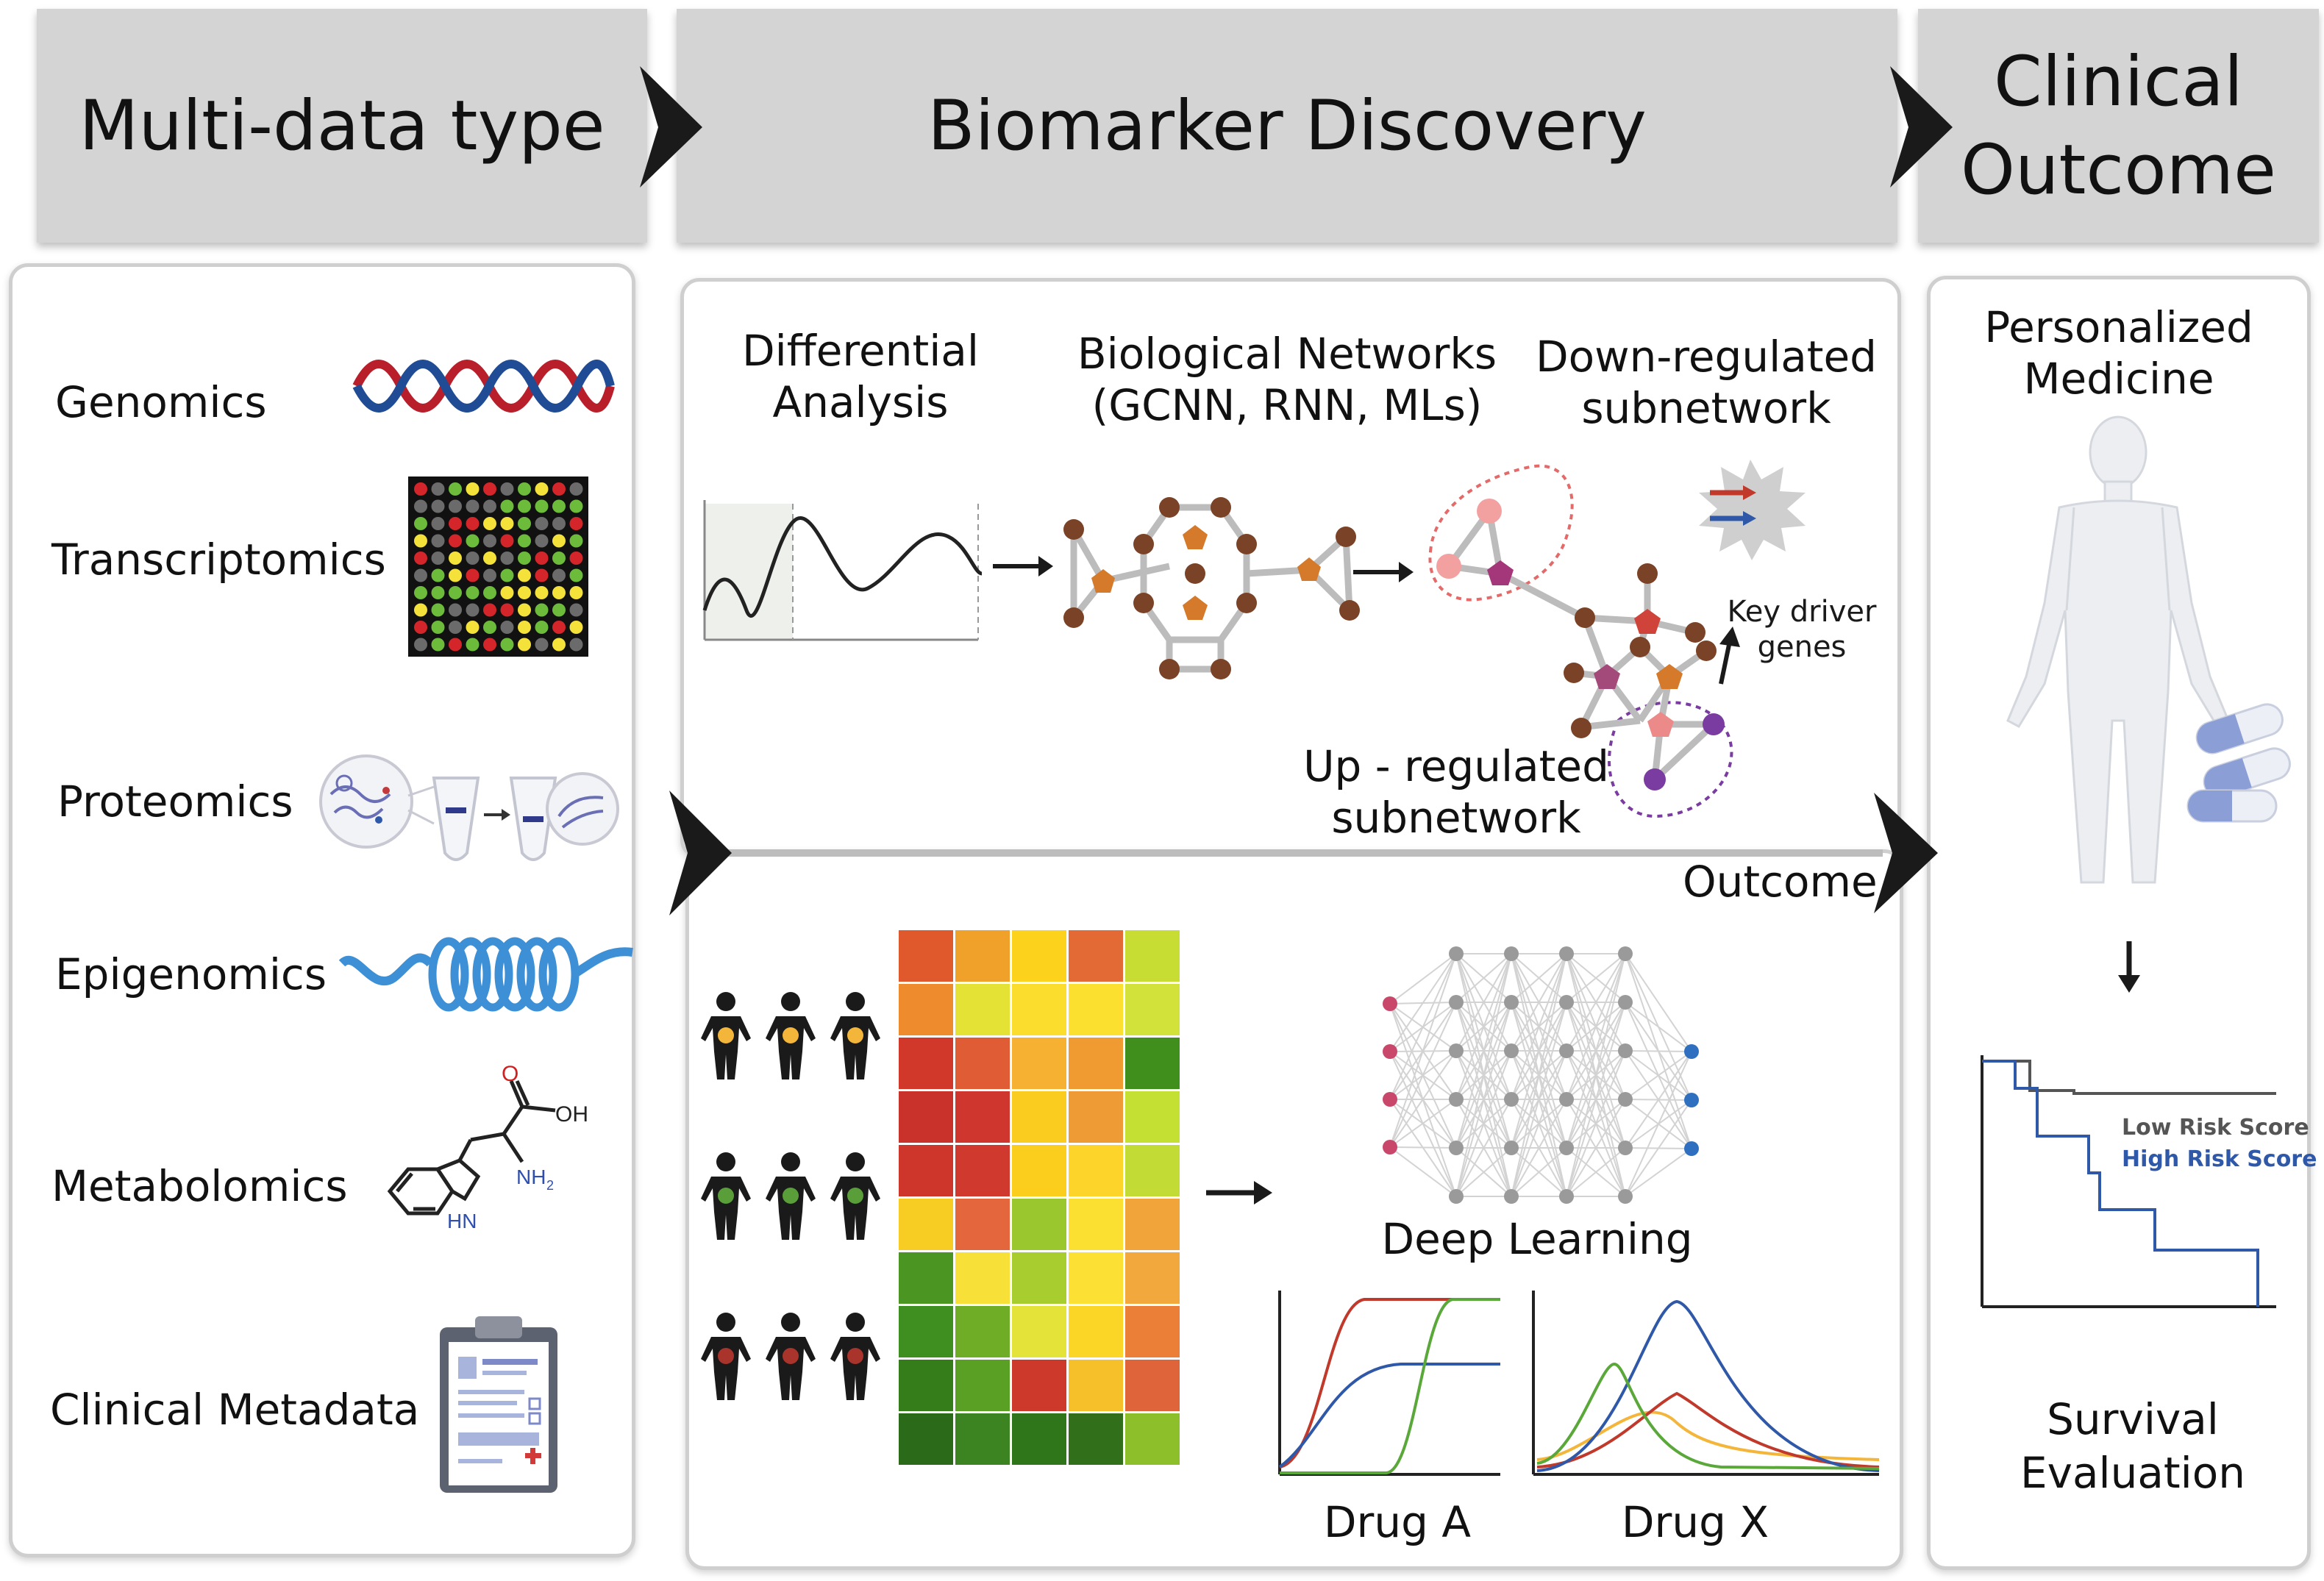  Describe the element at coordinates (1695, 1522) in the screenshot. I see `label-drug-x: Drug X` at that location.